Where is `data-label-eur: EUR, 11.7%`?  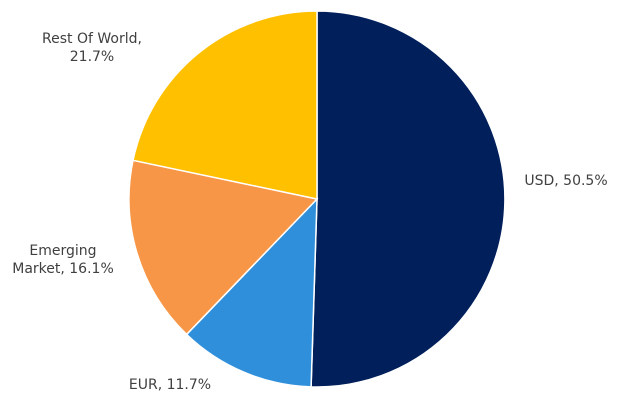
data-label-eur: EUR, 11.7% is located at coordinates (170, 385).